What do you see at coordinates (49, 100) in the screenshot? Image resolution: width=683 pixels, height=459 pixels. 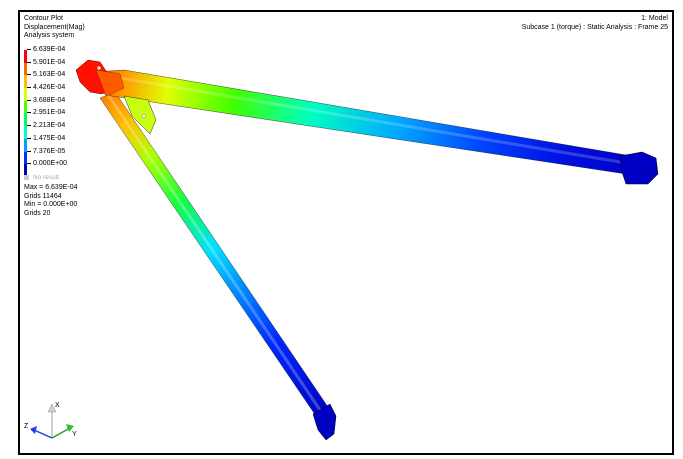 I see `legend-value: 3.688E-04` at bounding box center [49, 100].